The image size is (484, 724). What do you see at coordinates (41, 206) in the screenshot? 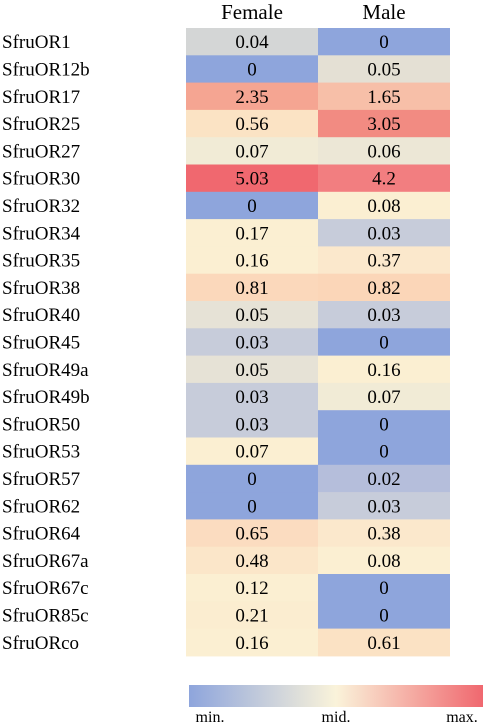
I see `row-label-sfruor32: SfruOR32` at bounding box center [41, 206].